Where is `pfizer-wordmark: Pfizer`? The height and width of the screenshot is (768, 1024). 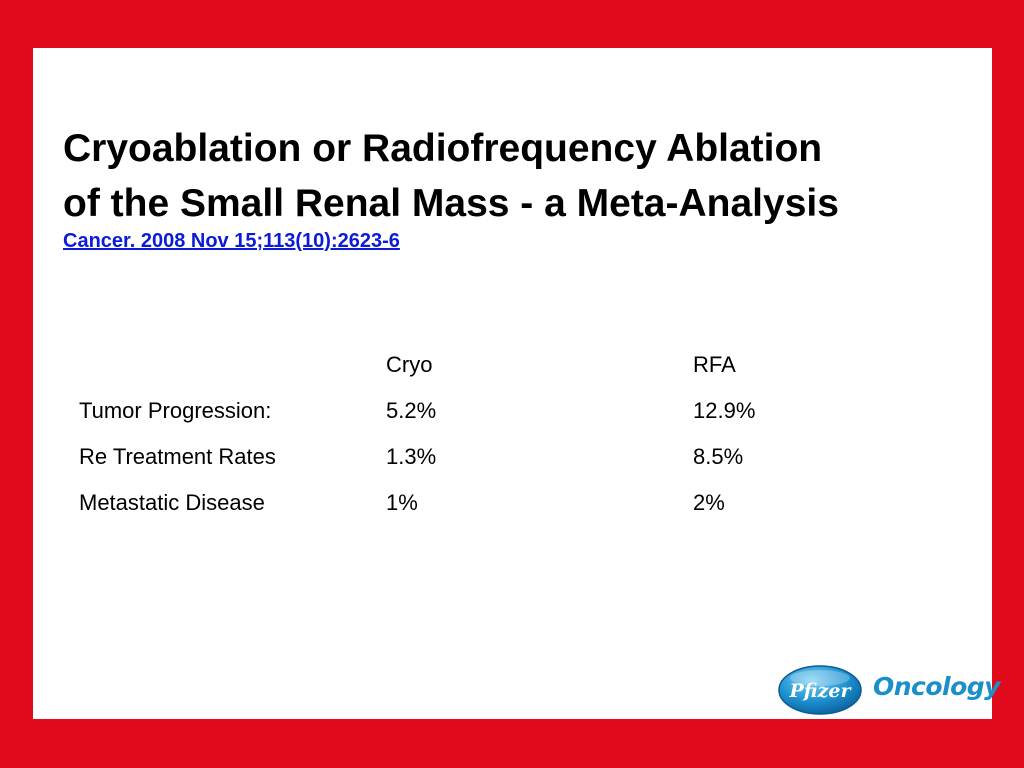
pfizer-wordmark: Pfizer is located at coordinates (821, 691).